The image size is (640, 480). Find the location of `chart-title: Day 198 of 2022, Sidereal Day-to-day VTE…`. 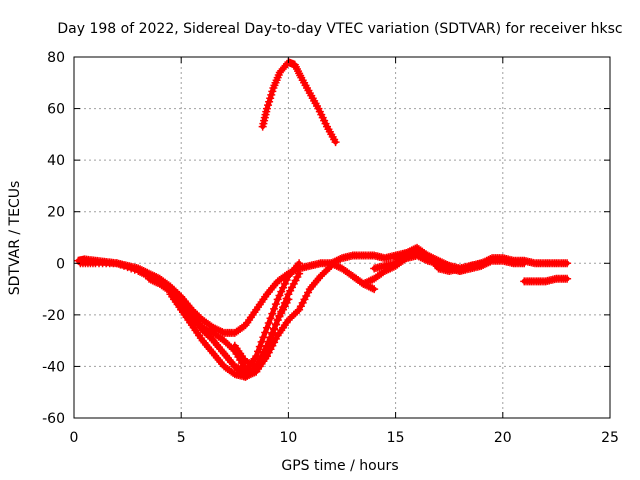

chart-title: Day 198 of 2022, Sidereal Day-to-day VTE… is located at coordinates (339, 29).